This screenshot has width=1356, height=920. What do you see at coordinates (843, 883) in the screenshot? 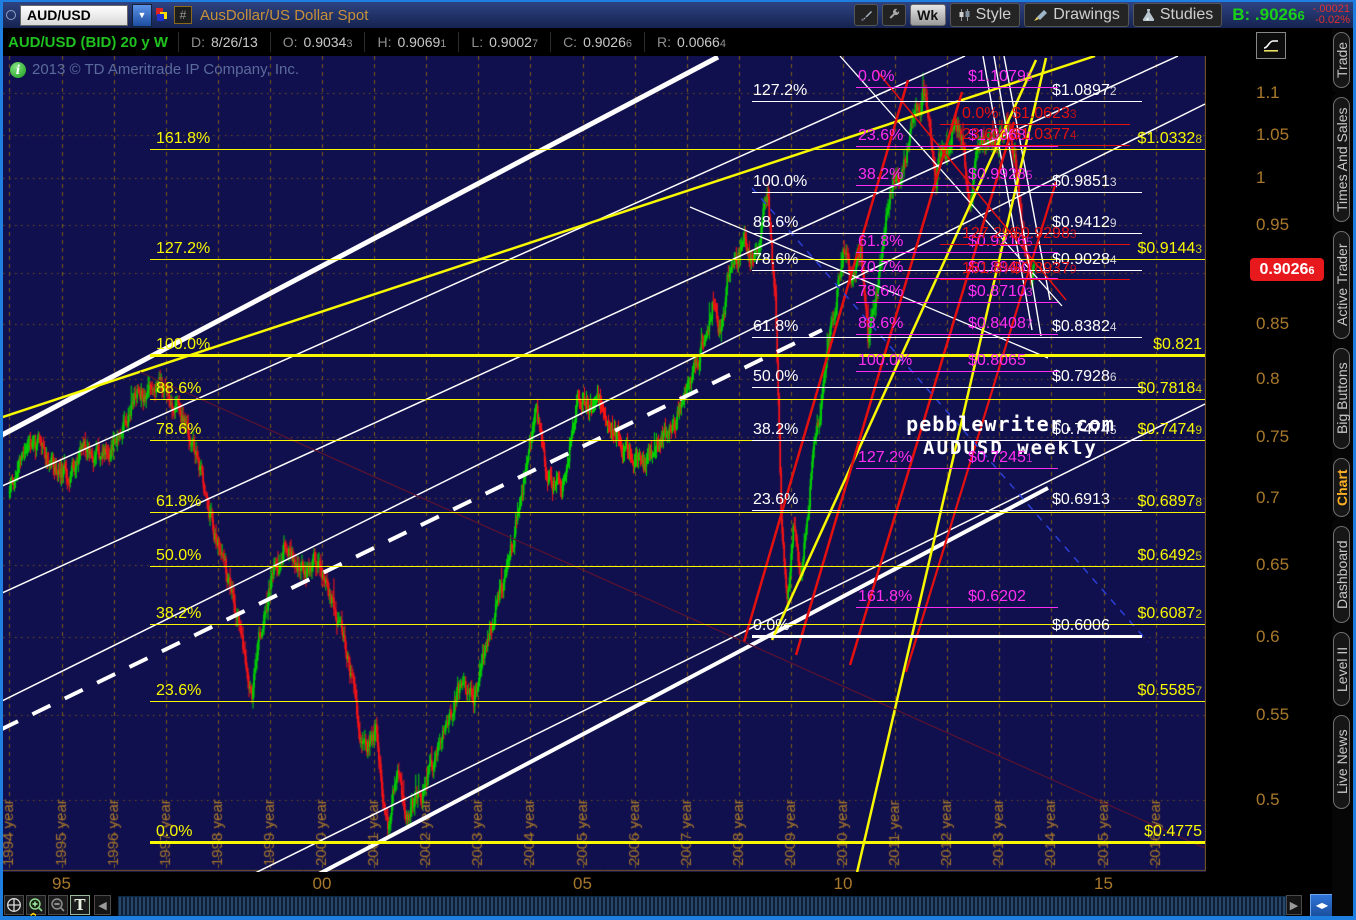
I see `x-axis-label: 10` at bounding box center [843, 883].